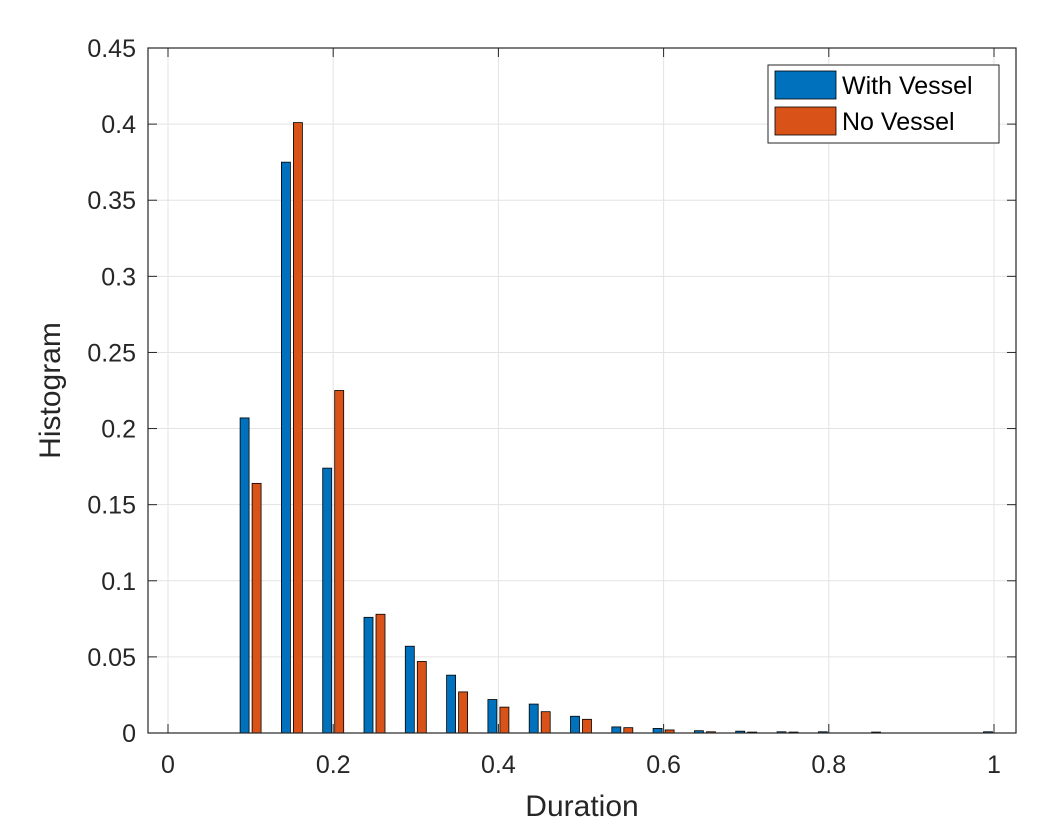 The image size is (1054, 832). Describe the element at coordinates (118, 125) in the screenshot. I see `y-tick-label: 0.4` at that location.